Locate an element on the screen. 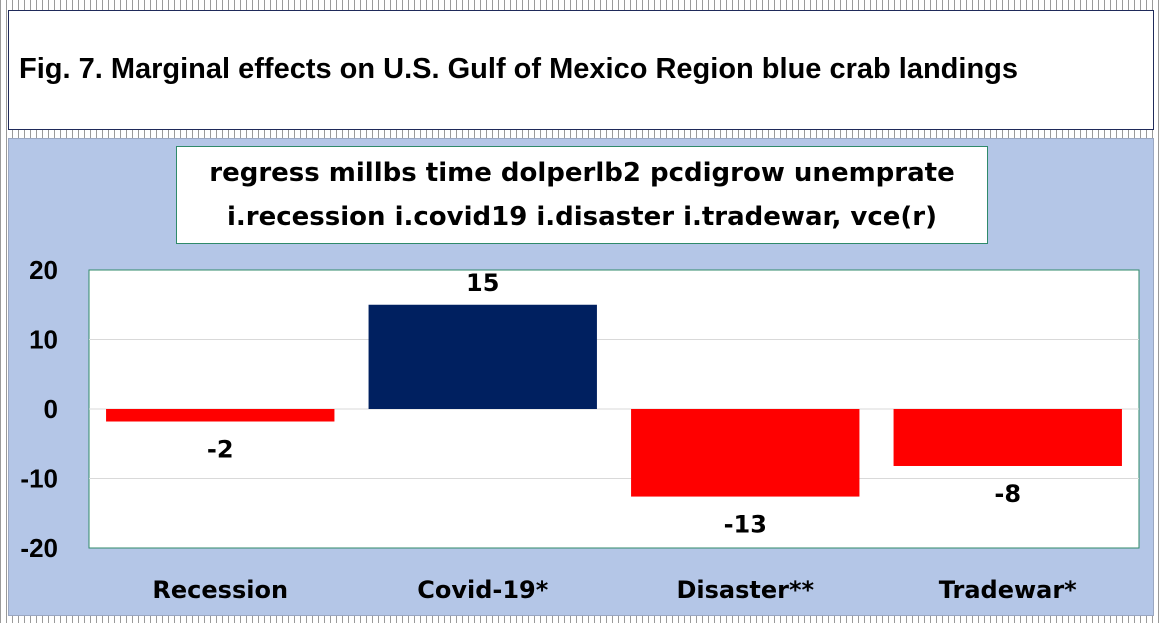 The image size is (1160, 623). y-tick-label: 0 is located at coordinates (51, 409).